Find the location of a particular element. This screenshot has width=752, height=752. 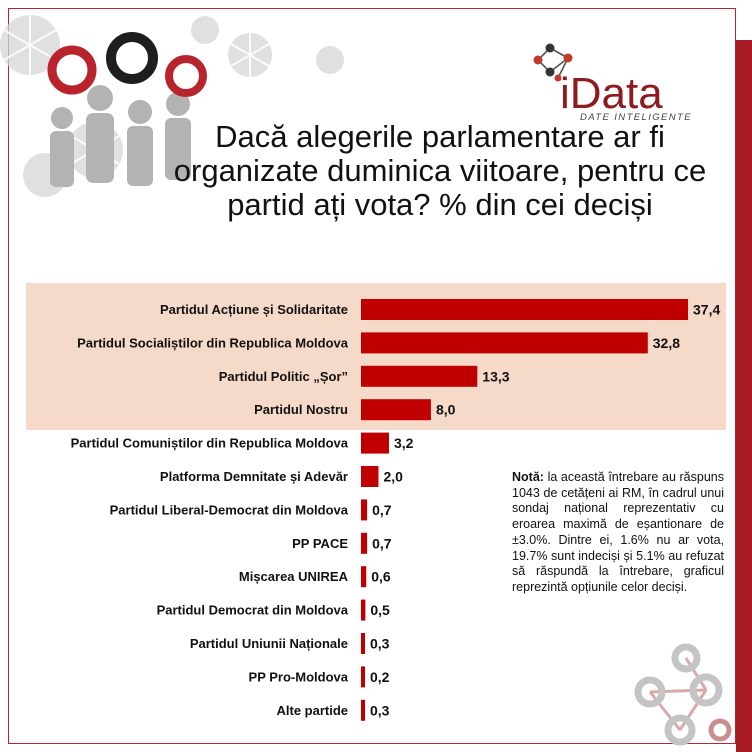

category-label: PP Pro-Moldova is located at coordinates (299, 676).